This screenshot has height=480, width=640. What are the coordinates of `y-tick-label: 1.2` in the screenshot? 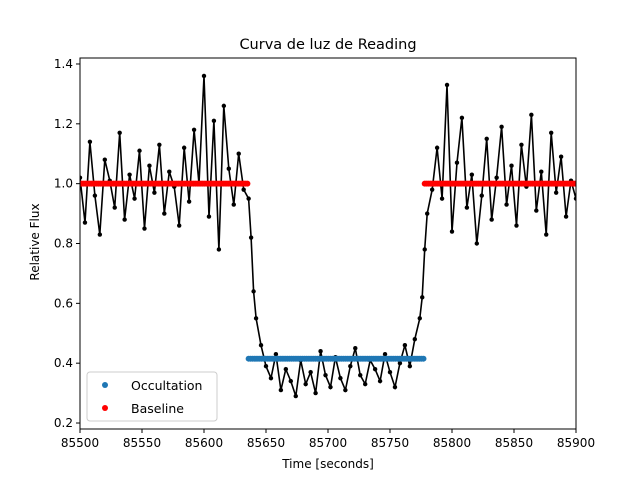 It's located at (63, 124).